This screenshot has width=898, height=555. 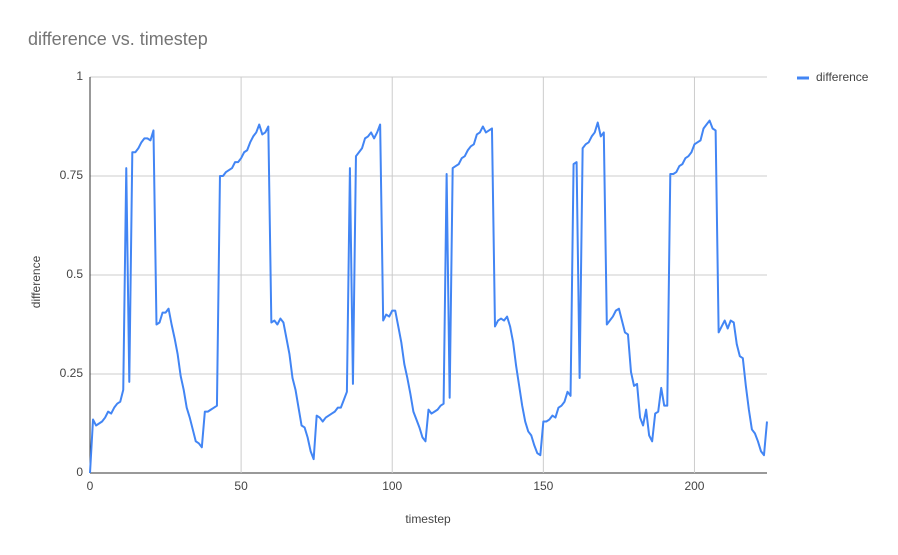 I want to click on y-axis-title: difference, so click(x=36, y=281).